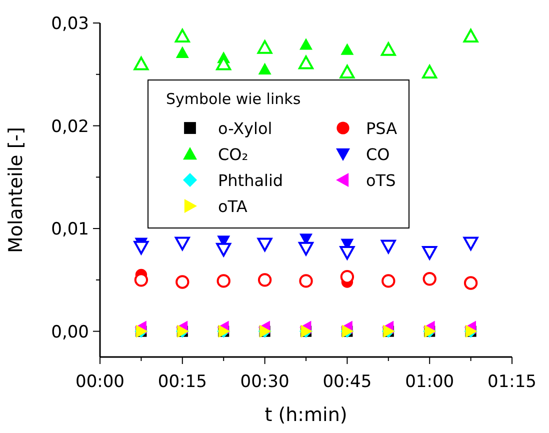 The height and width of the screenshot is (433, 549). Describe the element at coordinates (306, 415) in the screenshot. I see `x-axis-title: t (h:min)` at that location.